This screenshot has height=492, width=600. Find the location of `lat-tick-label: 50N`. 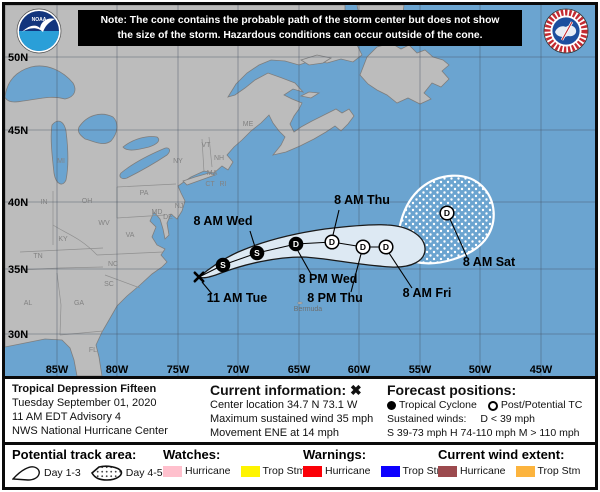

lat-tick-label: 50N is located at coordinates (18, 58).